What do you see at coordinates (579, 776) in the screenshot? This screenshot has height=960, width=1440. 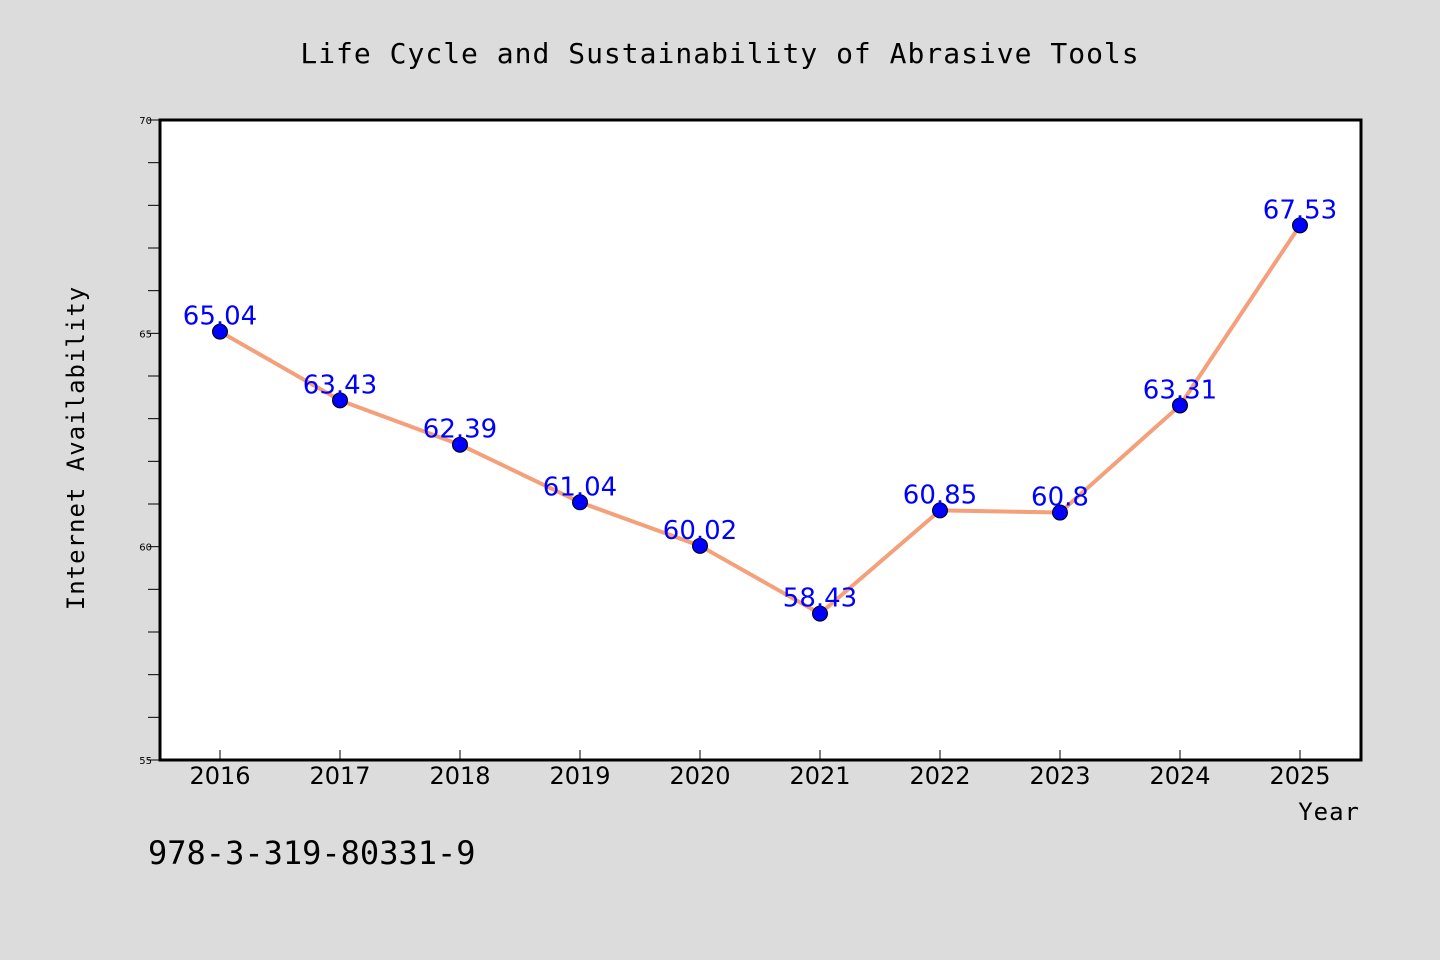 I see `x-tick-label: 2019` at bounding box center [579, 776].